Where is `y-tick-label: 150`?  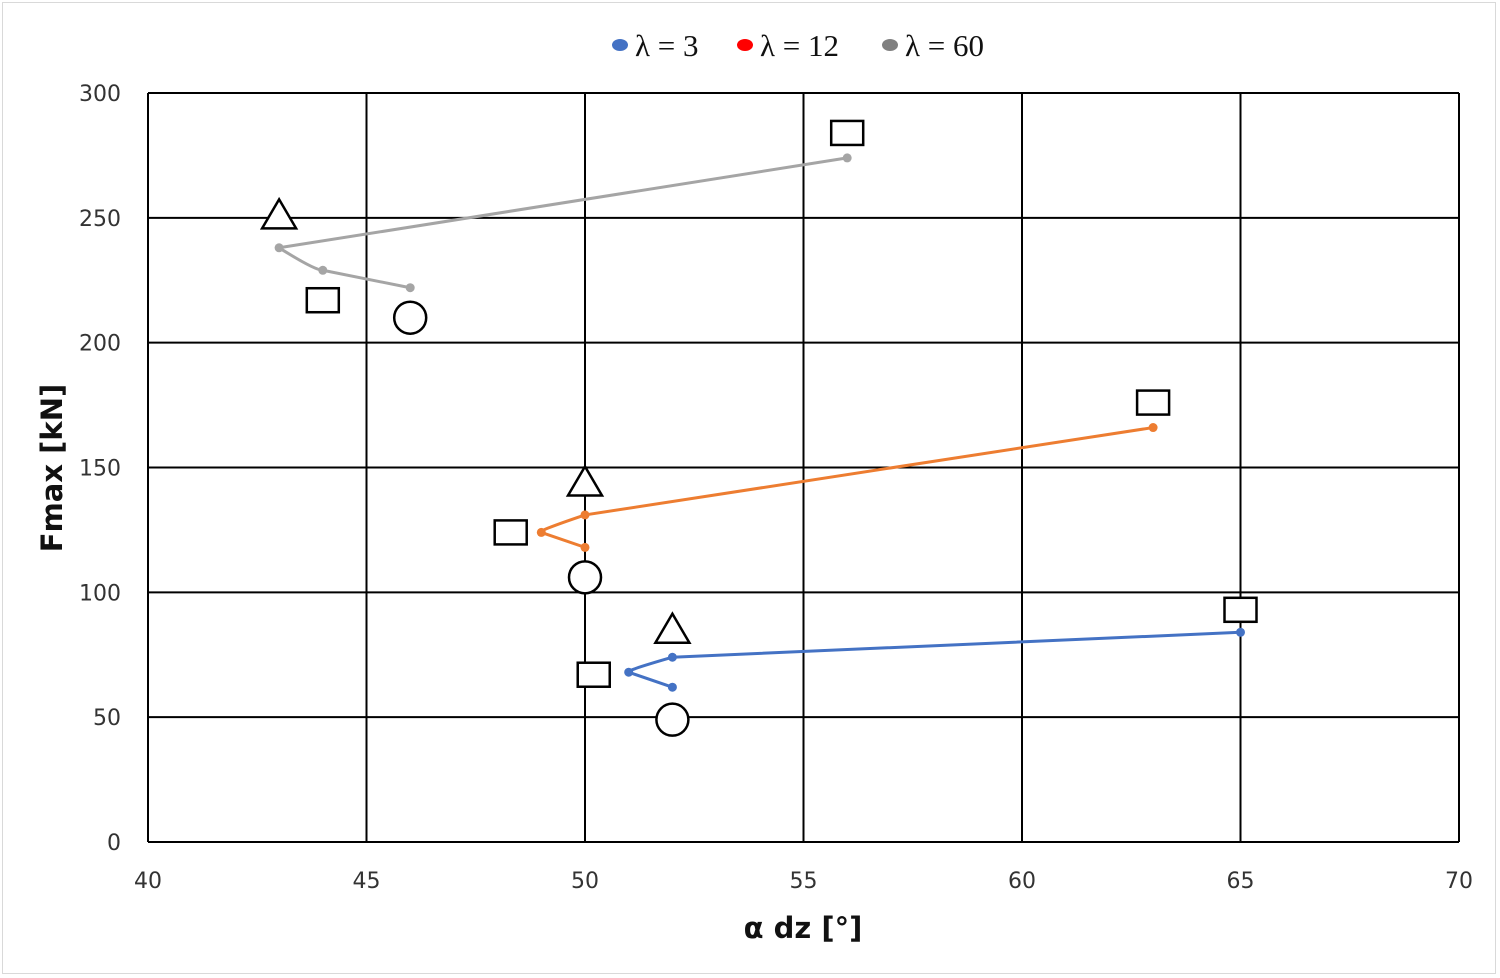
y-tick-label: 150 is located at coordinates (100, 469).